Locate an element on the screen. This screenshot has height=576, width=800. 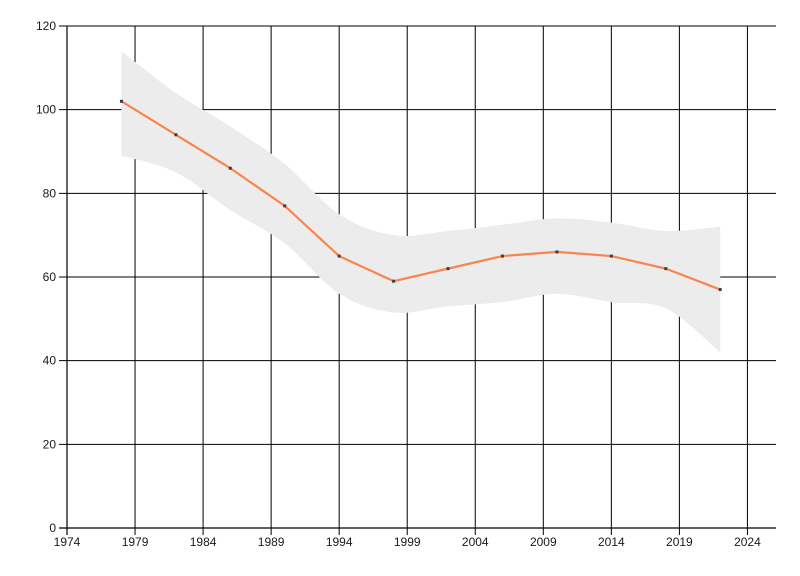
y-tick-label: 60 is located at coordinates (50, 277).